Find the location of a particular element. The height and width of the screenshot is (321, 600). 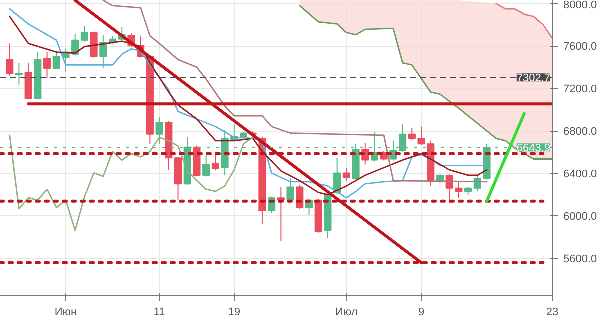

x-tick-label: 23 is located at coordinates (552, 312).